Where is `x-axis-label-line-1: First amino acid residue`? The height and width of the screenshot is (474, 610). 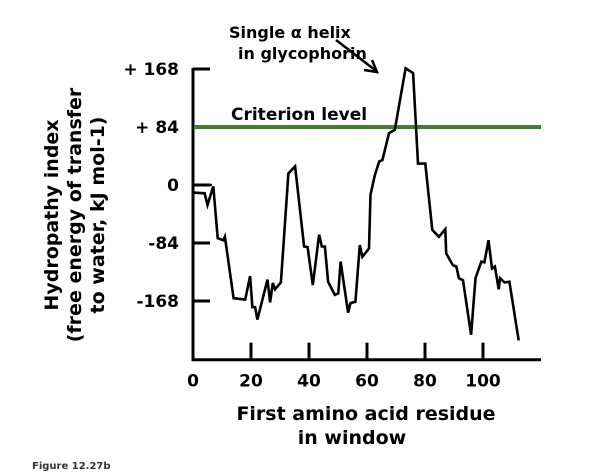
x-axis-label-line-1: First amino acid residue is located at coordinates (365, 414).